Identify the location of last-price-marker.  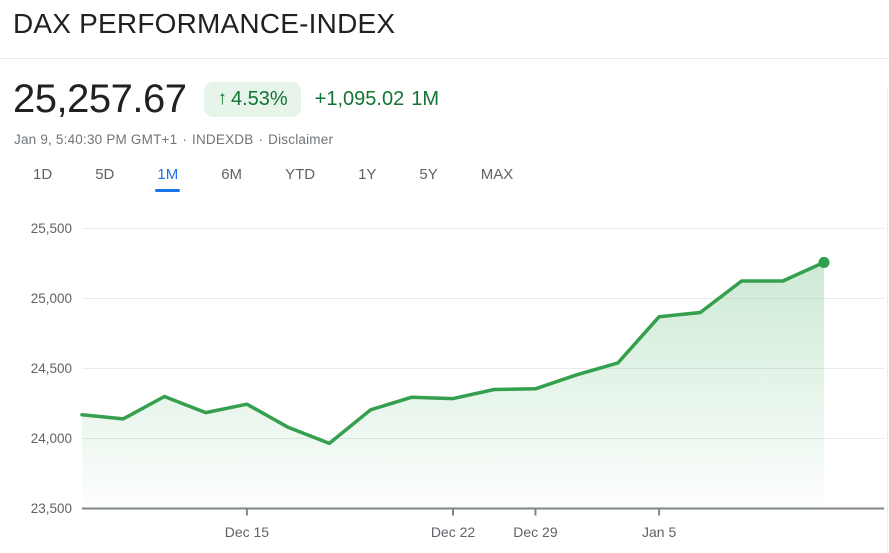
(824, 262).